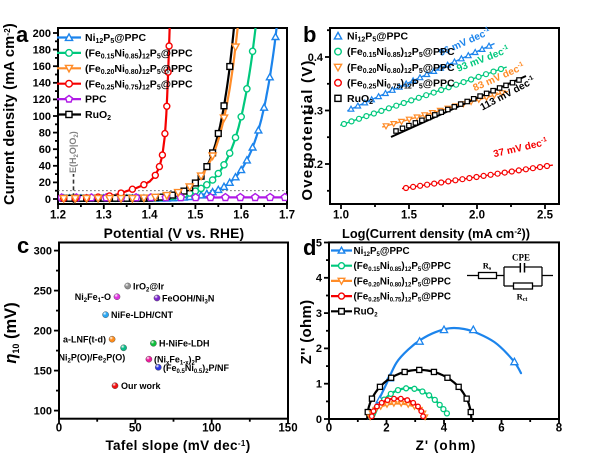 The width and height of the screenshot is (600, 471). I want to click on svg-text: 6, so click(501, 429).